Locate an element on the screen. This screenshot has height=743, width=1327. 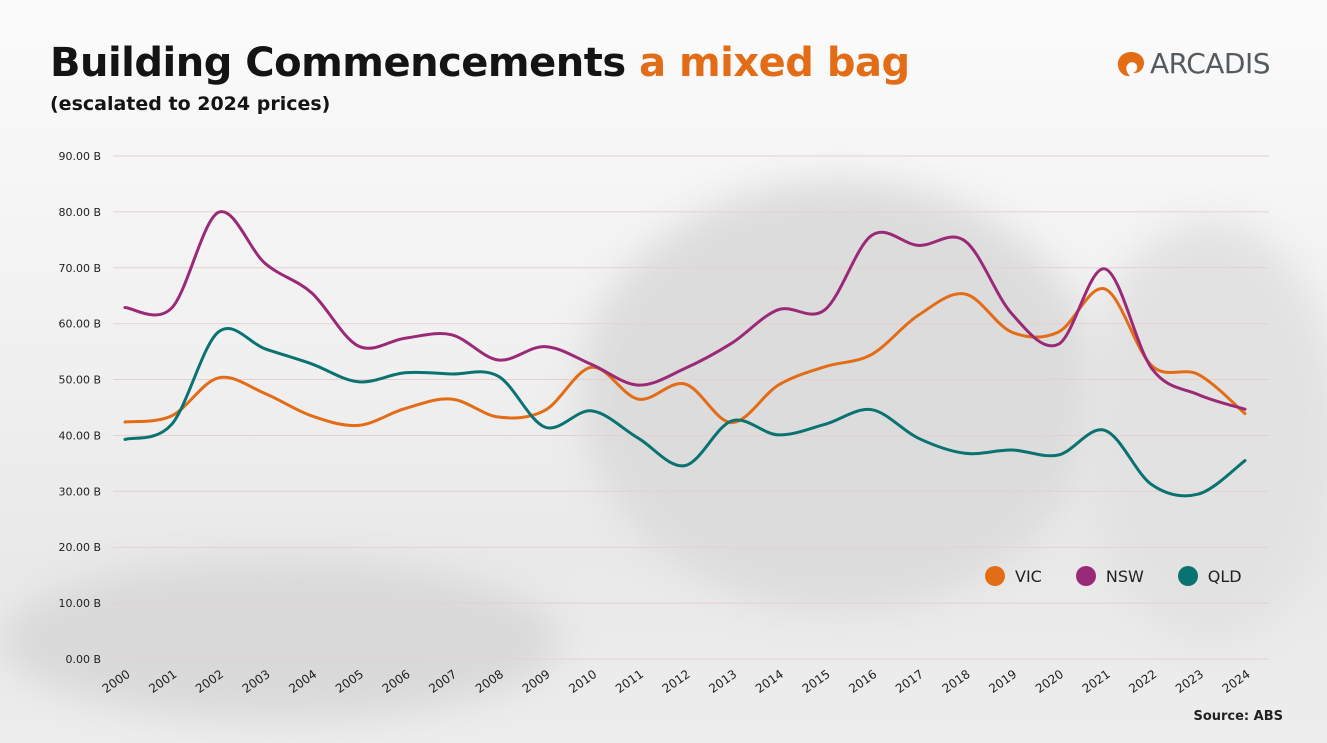
legend-swatch-nsw is located at coordinates (1085, 576).